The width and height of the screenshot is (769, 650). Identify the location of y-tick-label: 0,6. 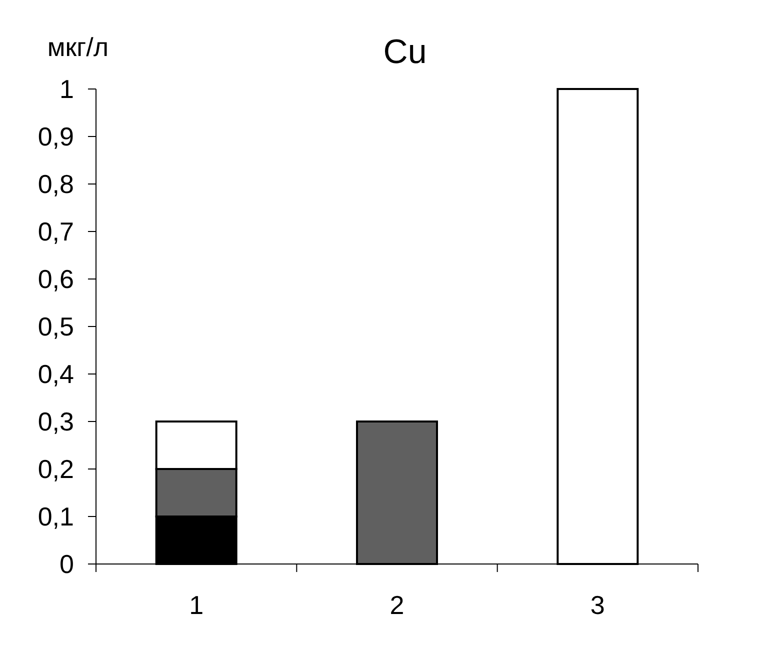
(56, 279).